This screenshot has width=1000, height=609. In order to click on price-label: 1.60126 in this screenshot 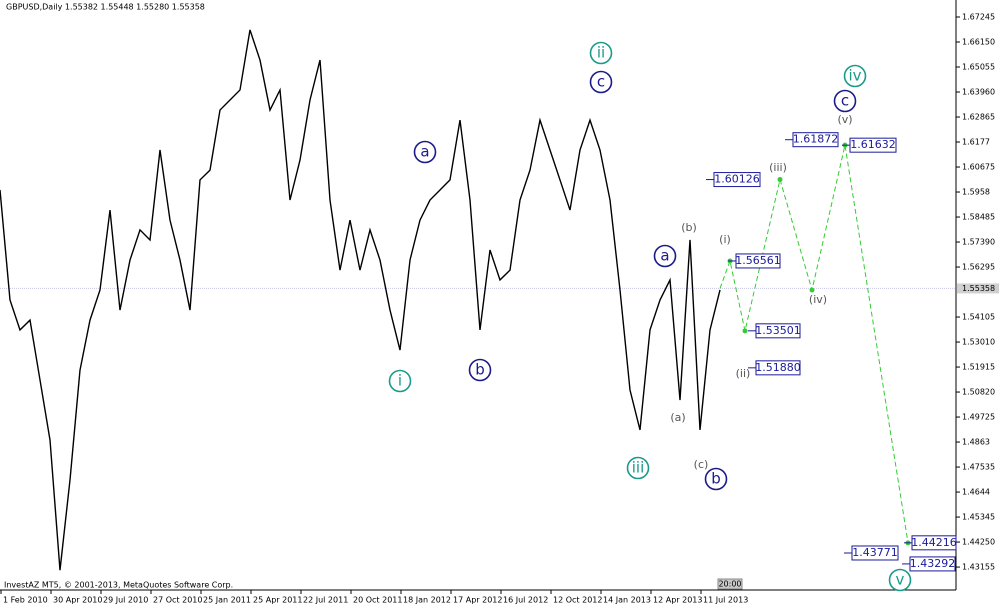, I will do `click(737, 179)`.